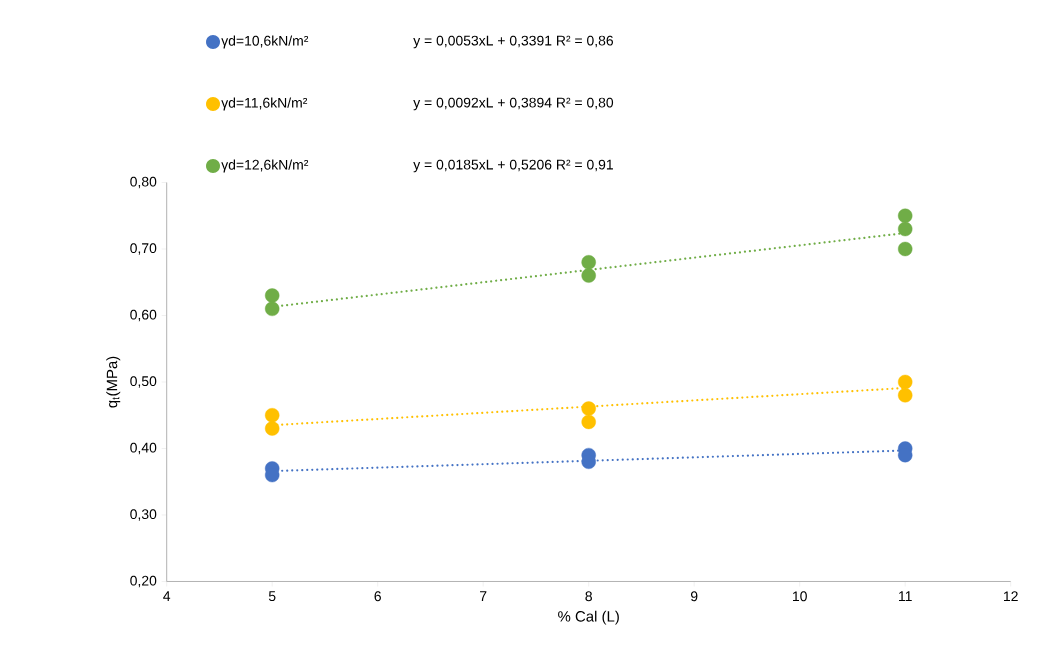 The height and width of the screenshot is (646, 1042). What do you see at coordinates (377, 596) in the screenshot?
I see `x-tick-label: 6` at bounding box center [377, 596].